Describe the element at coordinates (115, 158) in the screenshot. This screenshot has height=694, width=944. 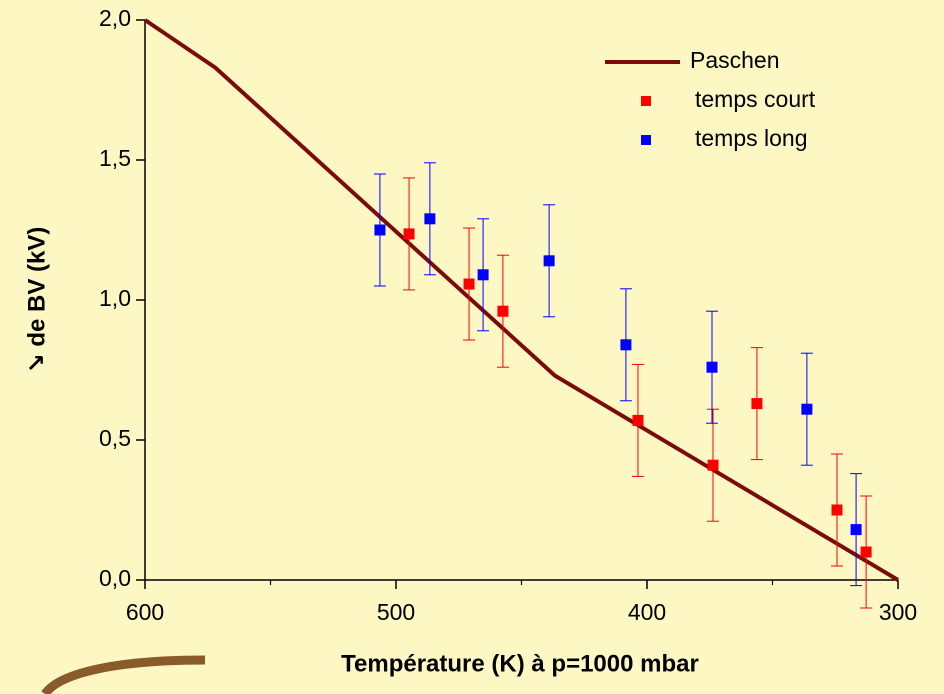
I see `y-tick-label: 1,5` at that location.